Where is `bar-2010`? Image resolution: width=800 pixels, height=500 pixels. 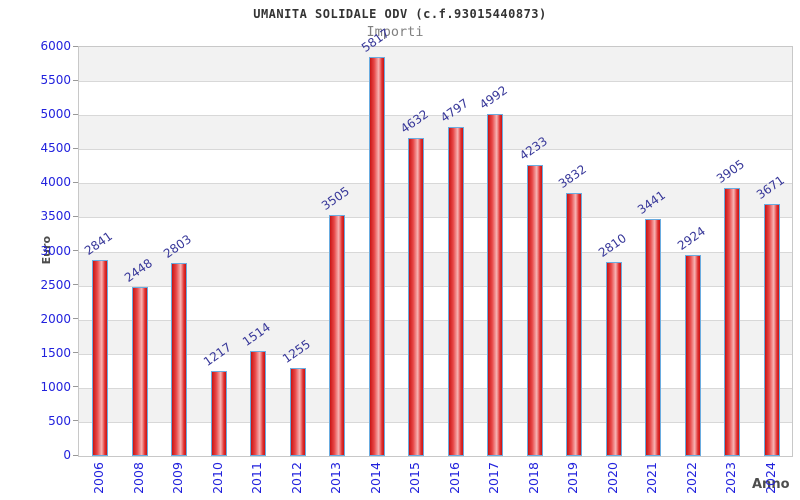
bar-2010 is located at coordinates (218, 413).